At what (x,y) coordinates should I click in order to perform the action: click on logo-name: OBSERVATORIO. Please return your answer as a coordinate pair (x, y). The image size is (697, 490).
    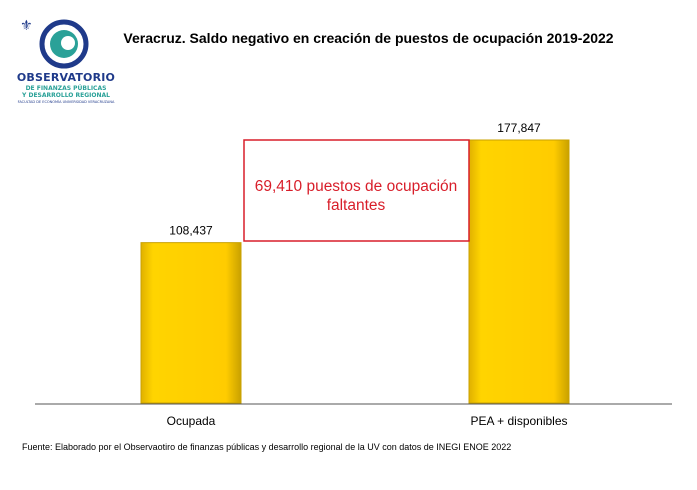
    Looking at the image, I should click on (66, 77).